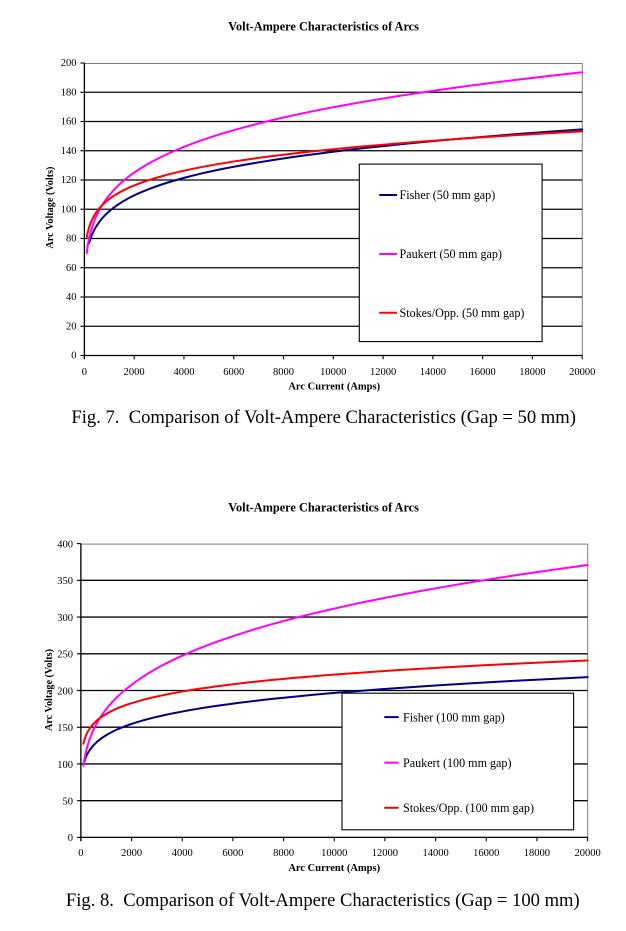 Image resolution: width=626 pixels, height=931 pixels. Describe the element at coordinates (69, 151) in the screenshot. I see `svg-text: 140` at that location.